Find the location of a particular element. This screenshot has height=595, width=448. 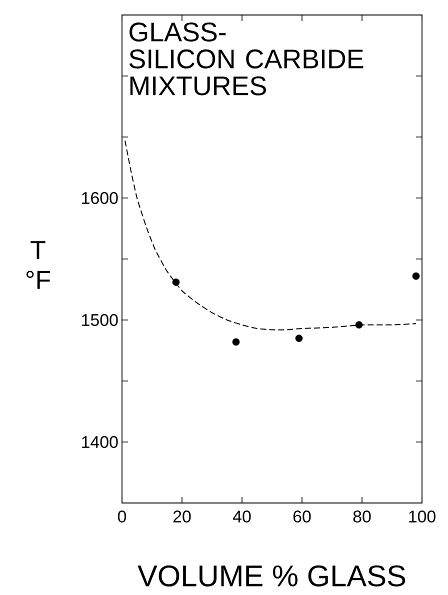

x-tick-label: 0 is located at coordinates (122, 516).